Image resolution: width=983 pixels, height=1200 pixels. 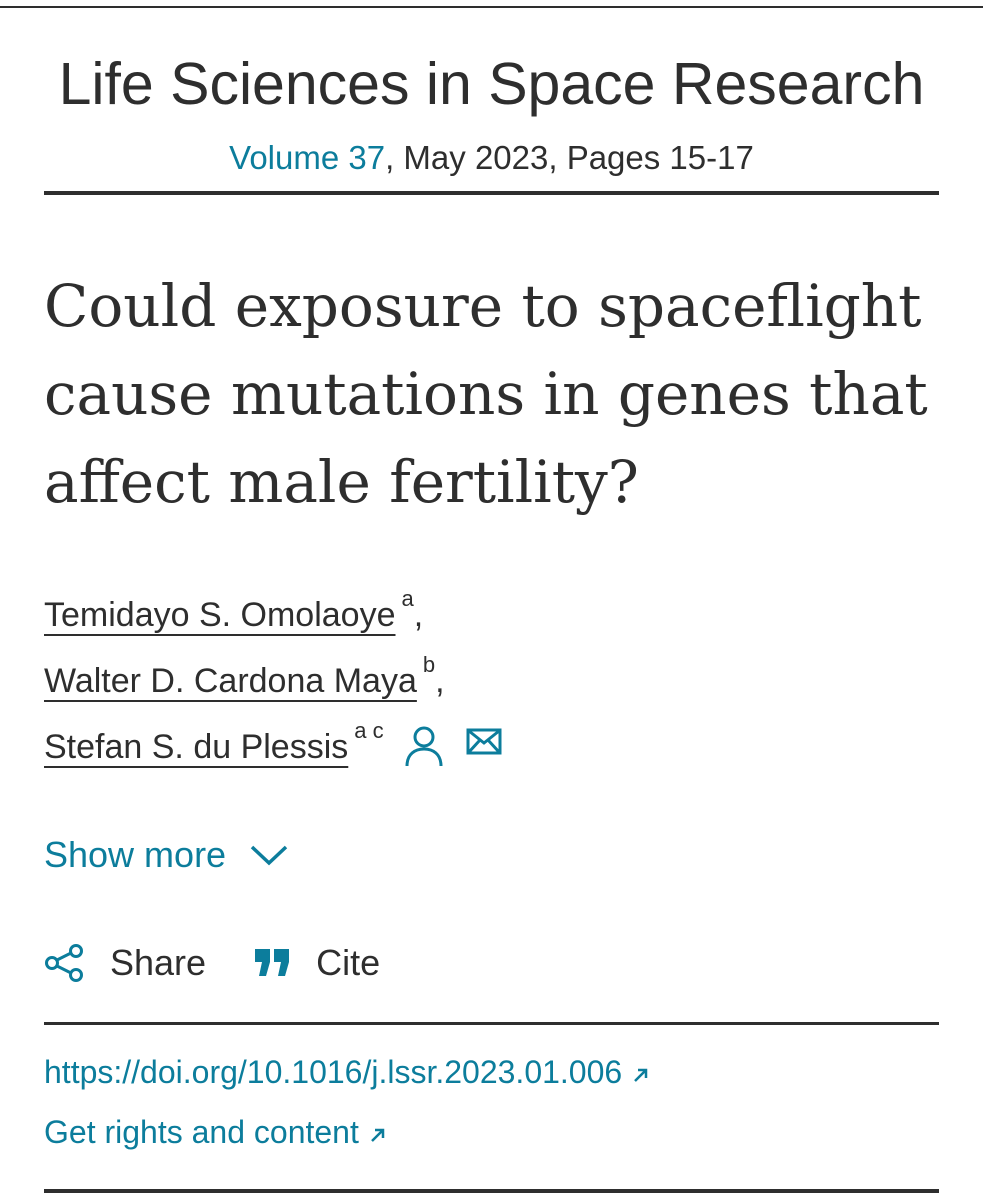 What do you see at coordinates (491, 84) in the screenshot?
I see `journal-title: Life Sciences in Space Research` at bounding box center [491, 84].